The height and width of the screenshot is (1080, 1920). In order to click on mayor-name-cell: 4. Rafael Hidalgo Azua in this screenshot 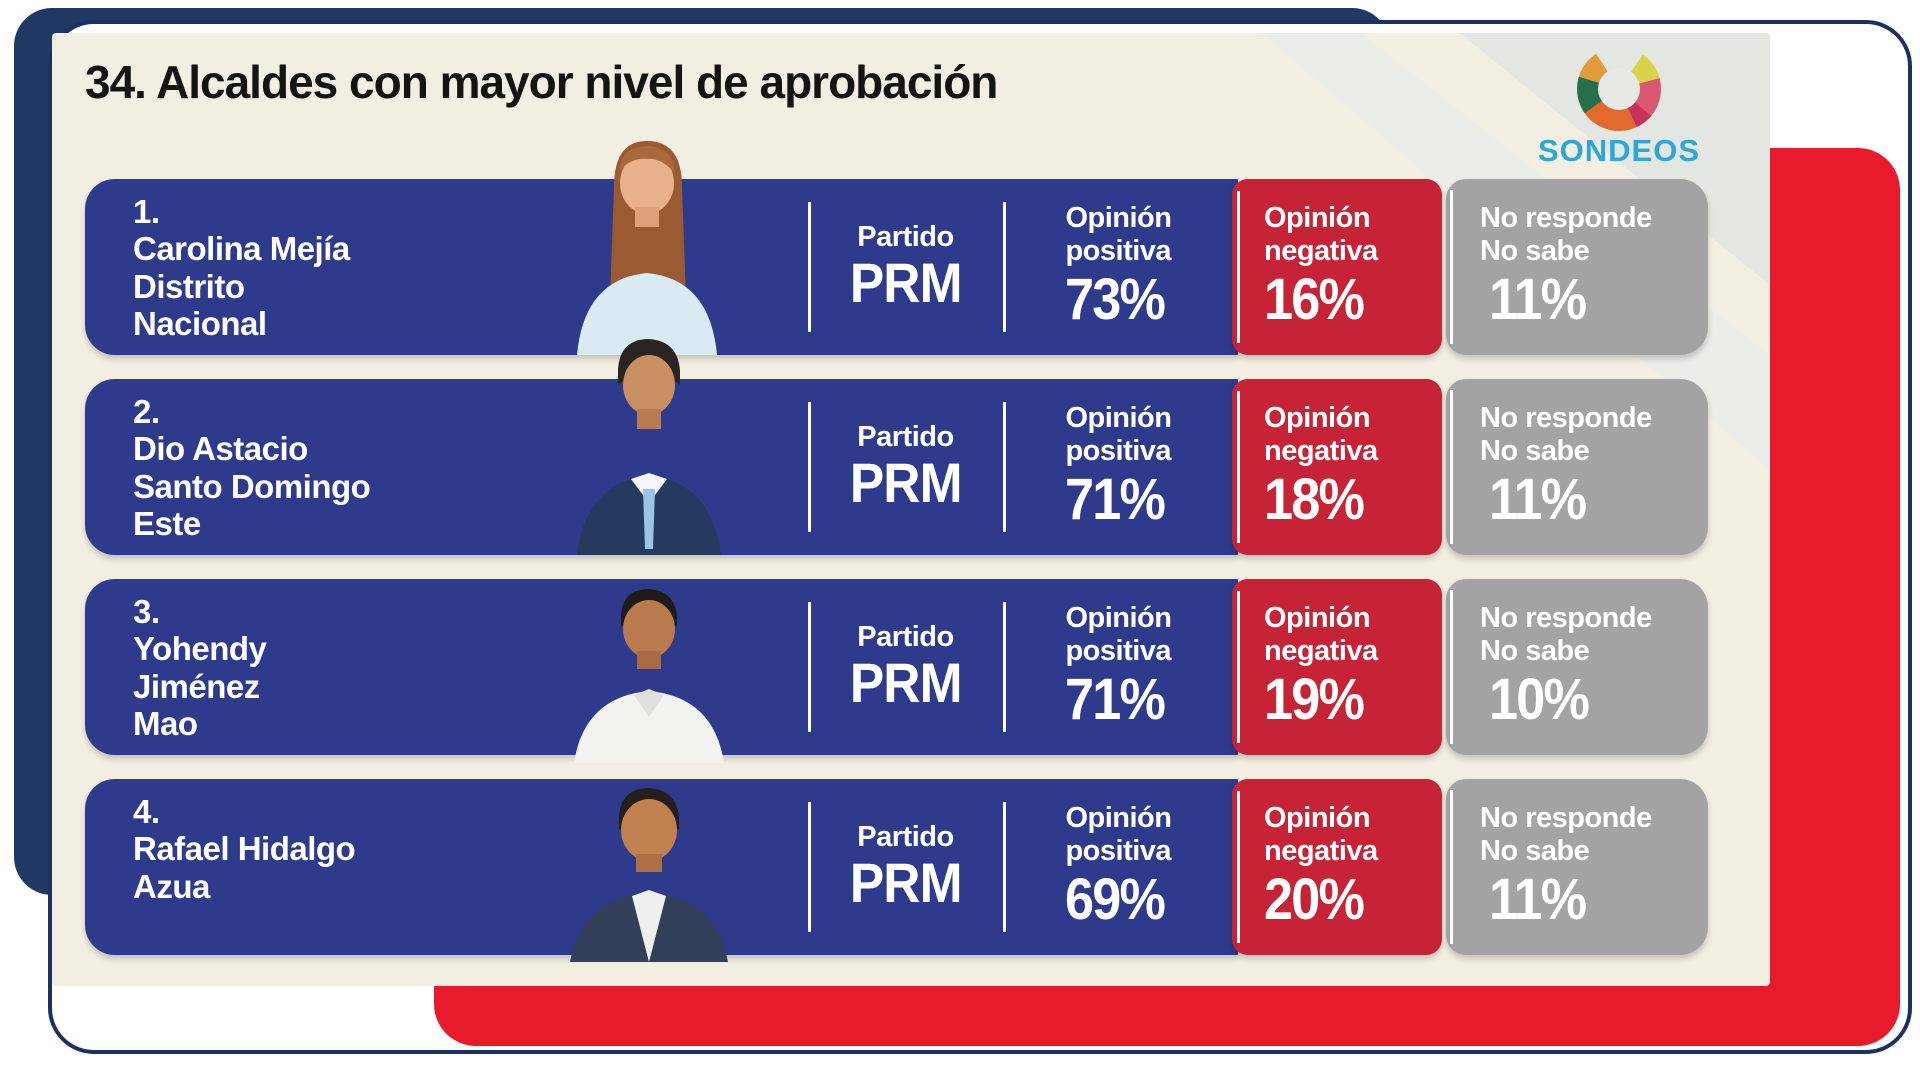, I will do `click(446, 870)`.